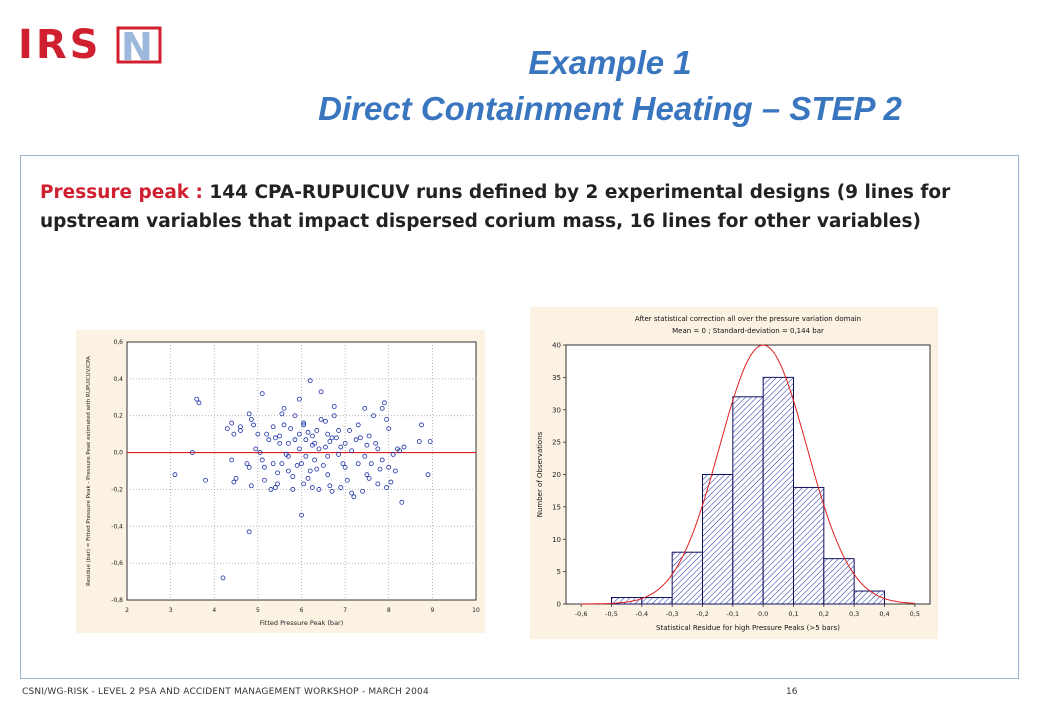 This screenshot has width=1040, height=720. Describe the element at coordinates (302, 623) in the screenshot. I see `x-axis-label: Fitted Pressure Peak (bar)` at that location.